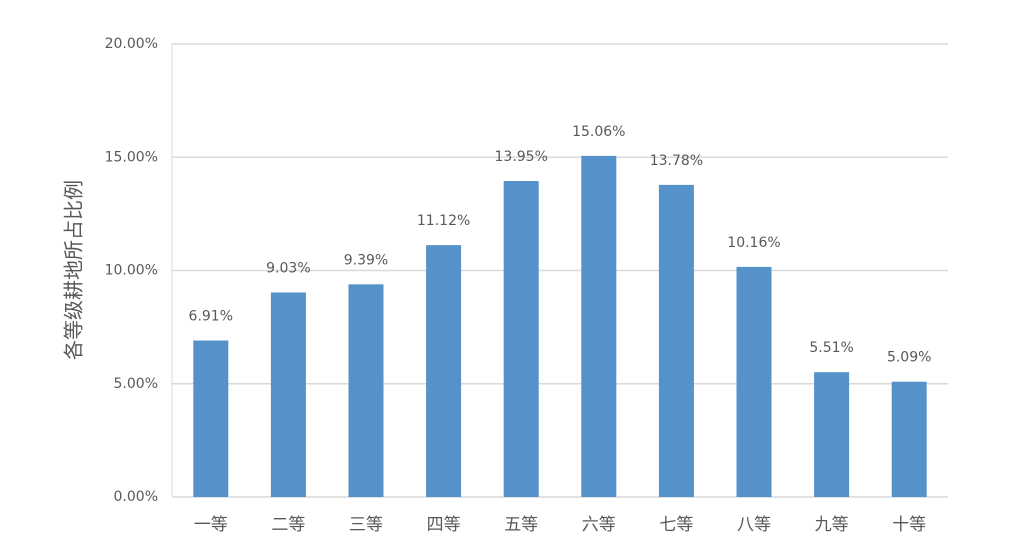 This screenshot has width=1024, height=557. What do you see at coordinates (366, 525) in the screenshot?
I see `x-tick-label: 三等` at bounding box center [366, 525].